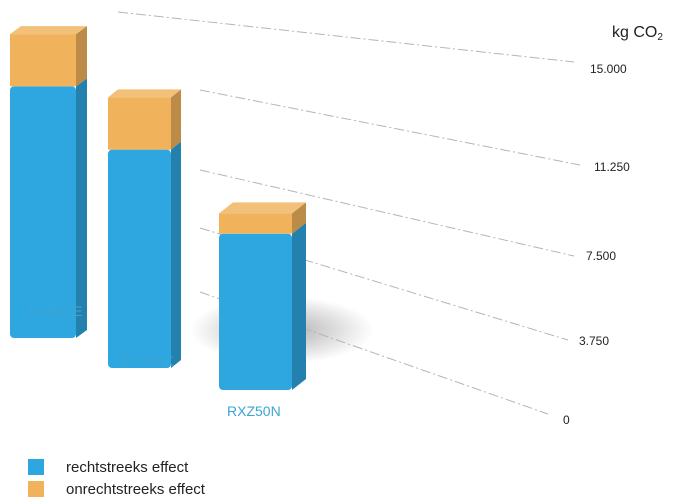  Describe the element at coordinates (594, 341) in the screenshot. I see `y-tick-label: 3.750` at that location.